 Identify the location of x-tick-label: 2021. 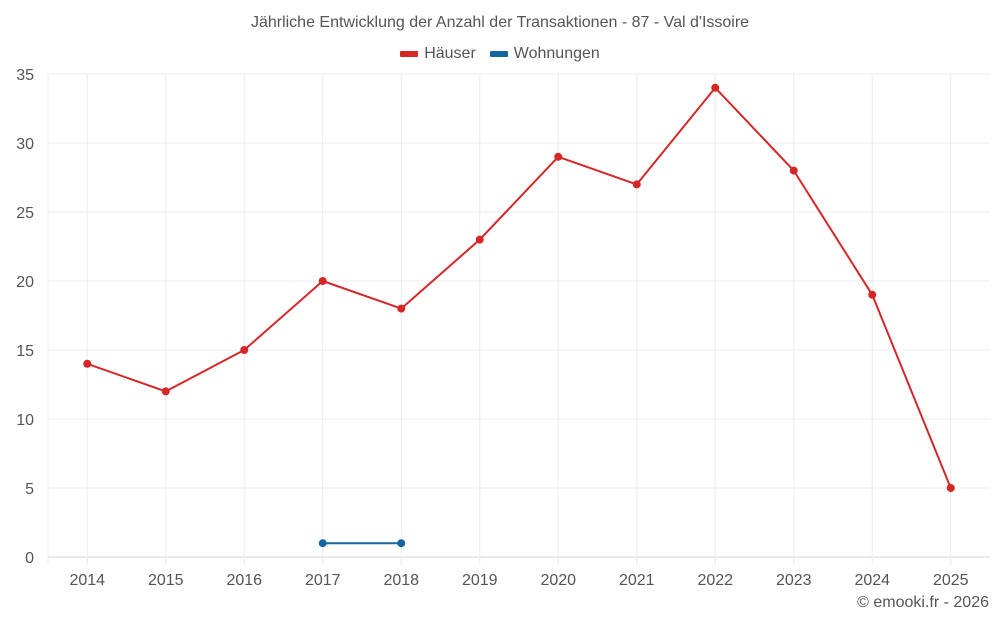
(637, 580).